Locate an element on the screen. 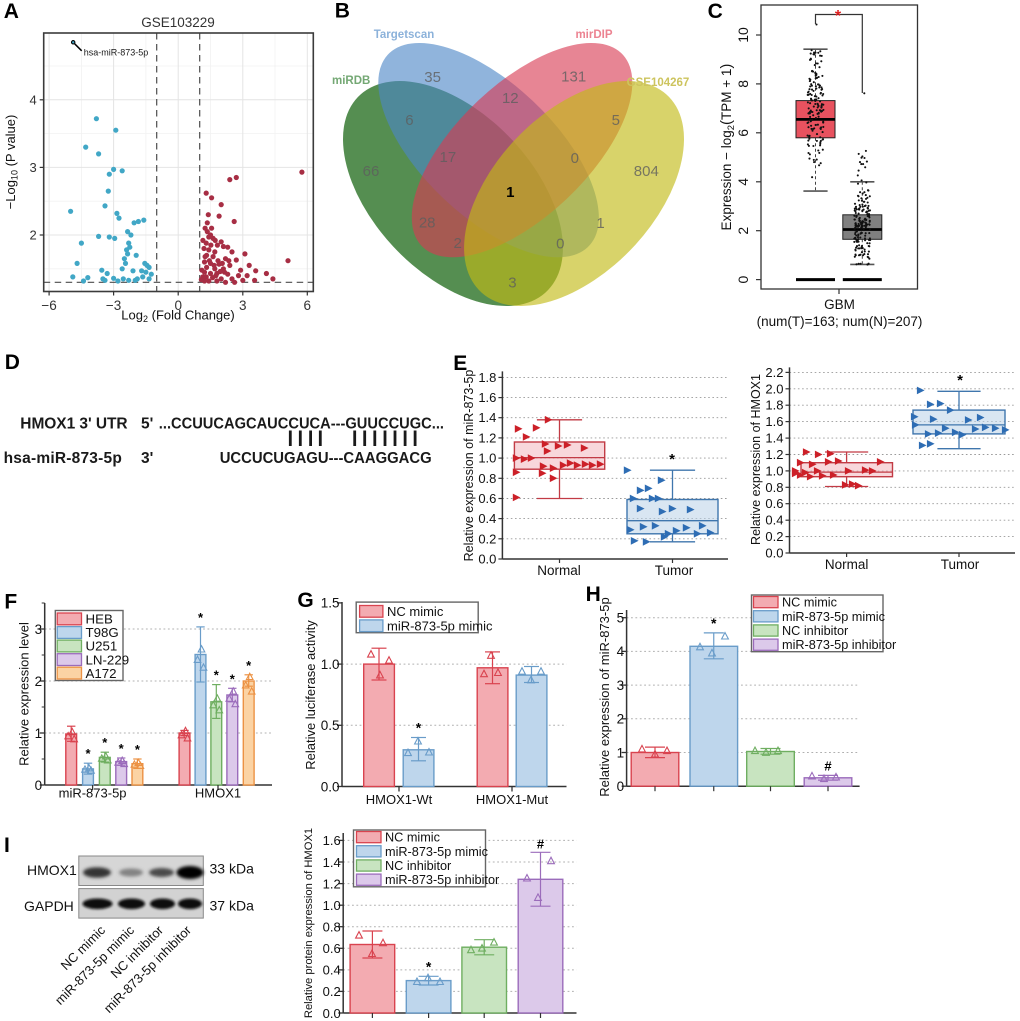  svg-text: 3' is located at coordinates (147, 458).